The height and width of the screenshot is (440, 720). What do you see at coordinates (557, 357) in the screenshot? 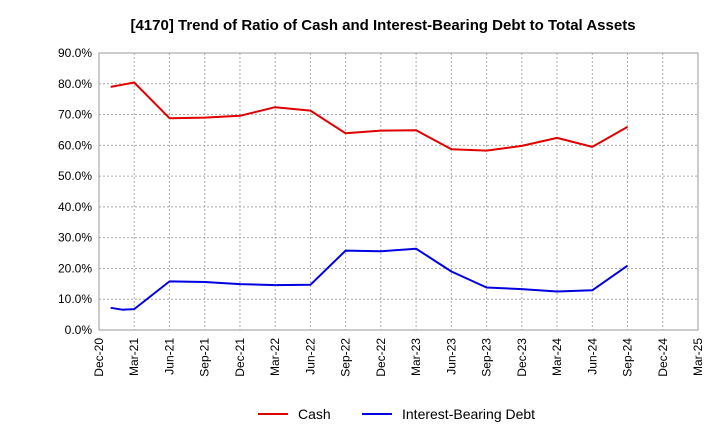
I see `x-tick-label: Mar-24` at bounding box center [557, 357].